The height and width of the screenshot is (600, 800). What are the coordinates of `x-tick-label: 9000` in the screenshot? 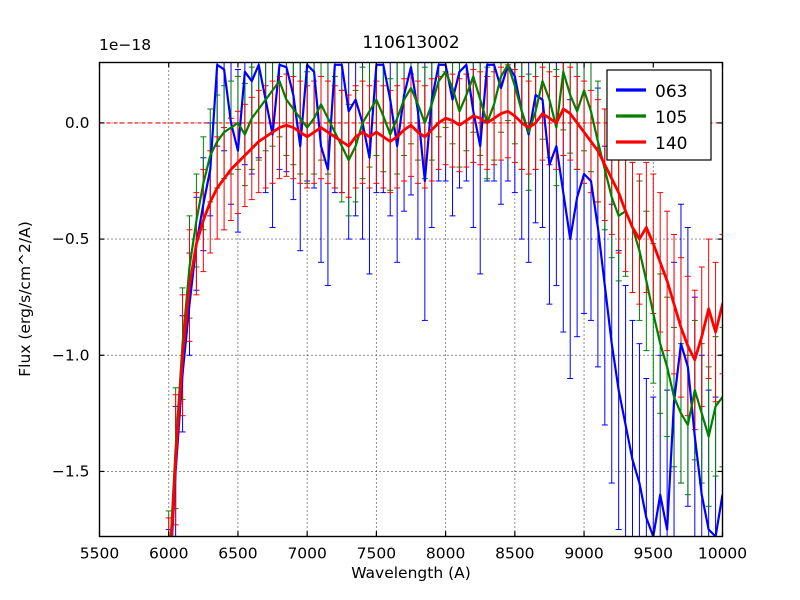 It's located at (583, 554).